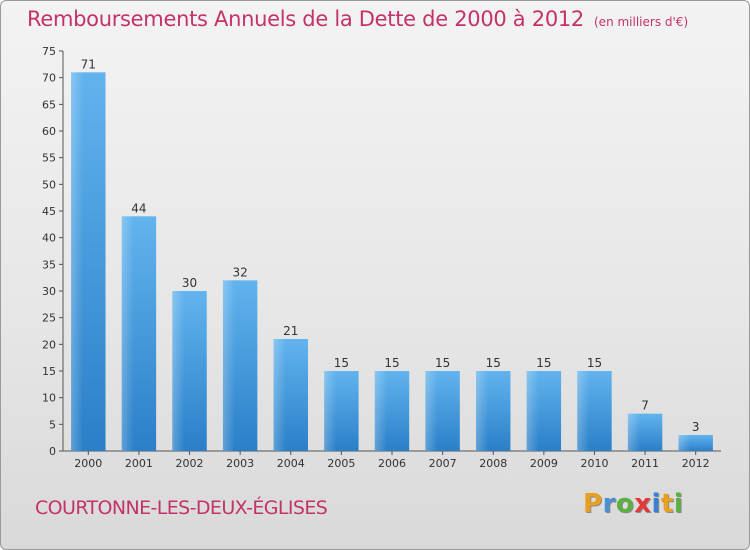  What do you see at coordinates (49, 184) in the screenshot?
I see `y-tick-label: 50` at bounding box center [49, 184].